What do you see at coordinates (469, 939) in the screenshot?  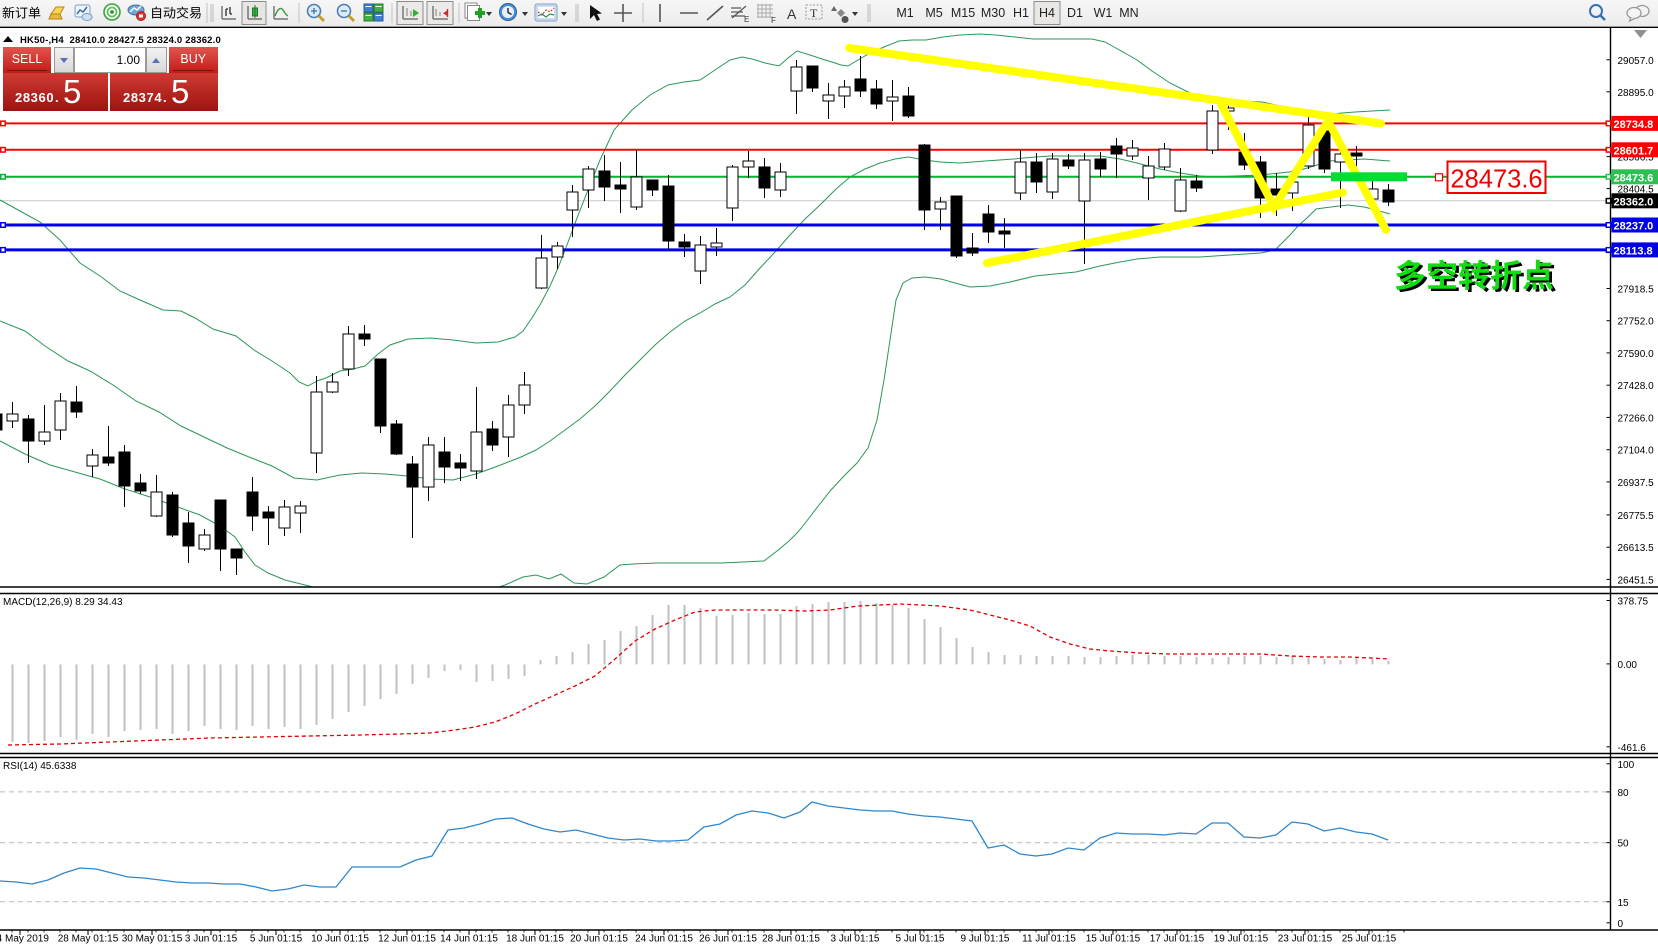 I see `svg-text: 14 Jun 01:15` at bounding box center [469, 939].